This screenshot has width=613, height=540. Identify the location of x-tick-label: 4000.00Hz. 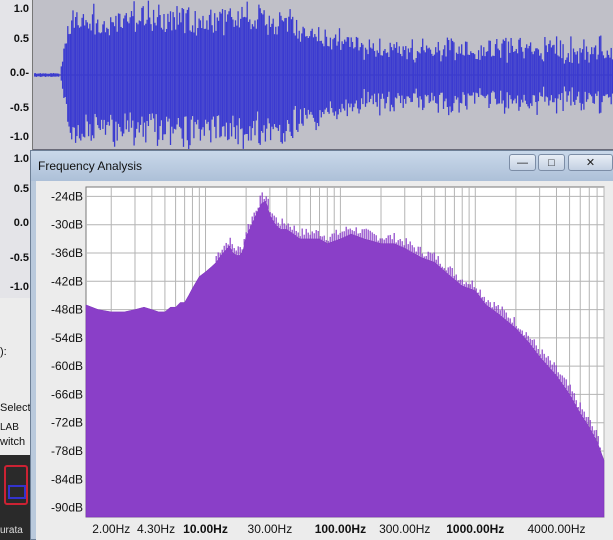
(556, 529).